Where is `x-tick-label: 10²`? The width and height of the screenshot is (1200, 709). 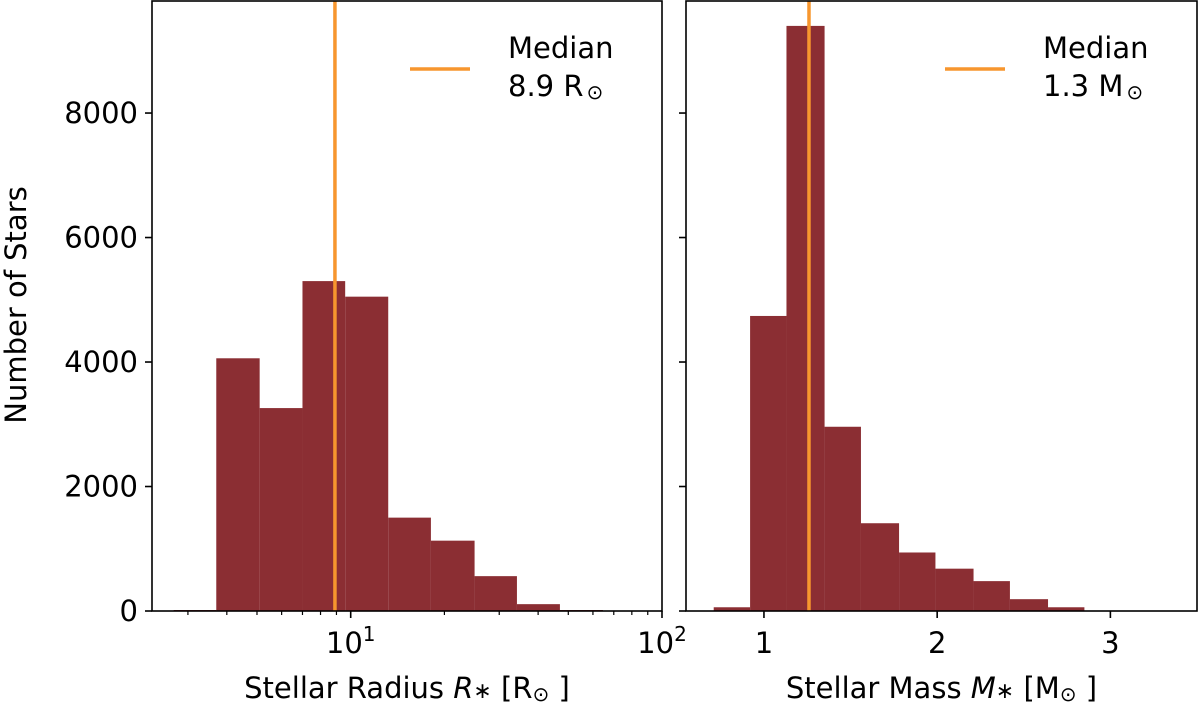 x-tick-label: 10² is located at coordinates (662, 641).